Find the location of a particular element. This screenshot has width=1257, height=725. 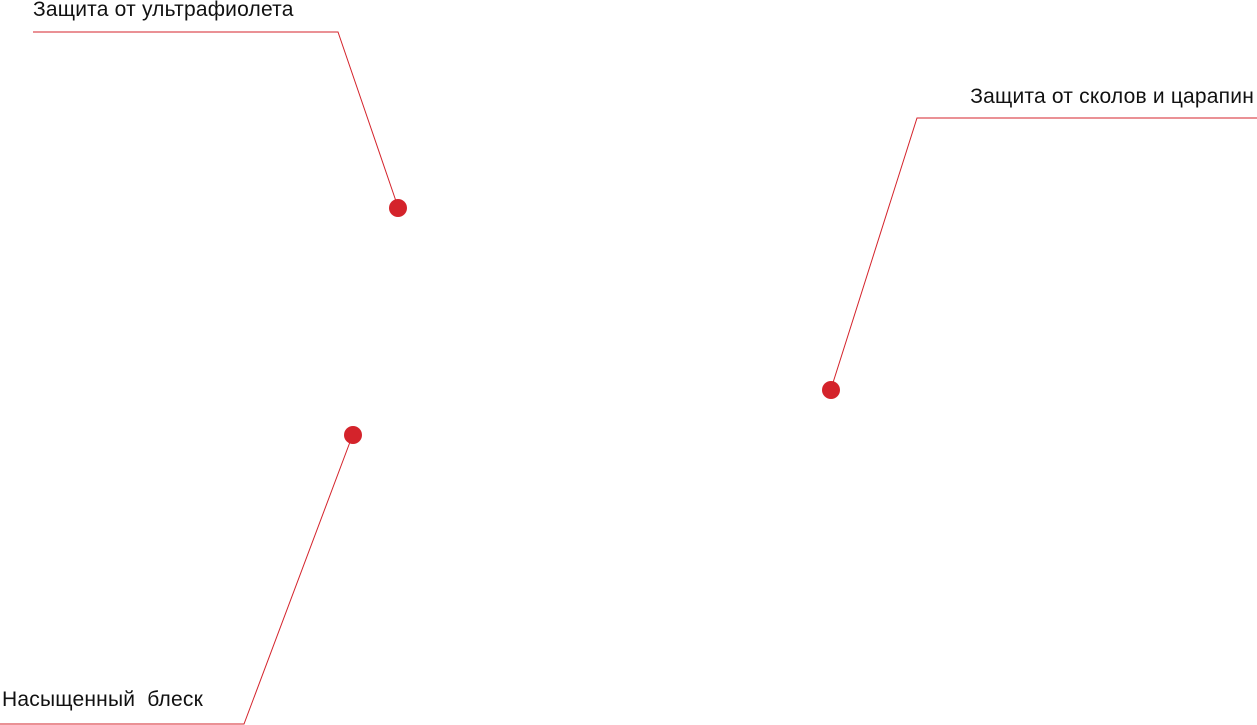

chip-scratch-protection-label: Защита от сколов и царапин is located at coordinates (1112, 97).